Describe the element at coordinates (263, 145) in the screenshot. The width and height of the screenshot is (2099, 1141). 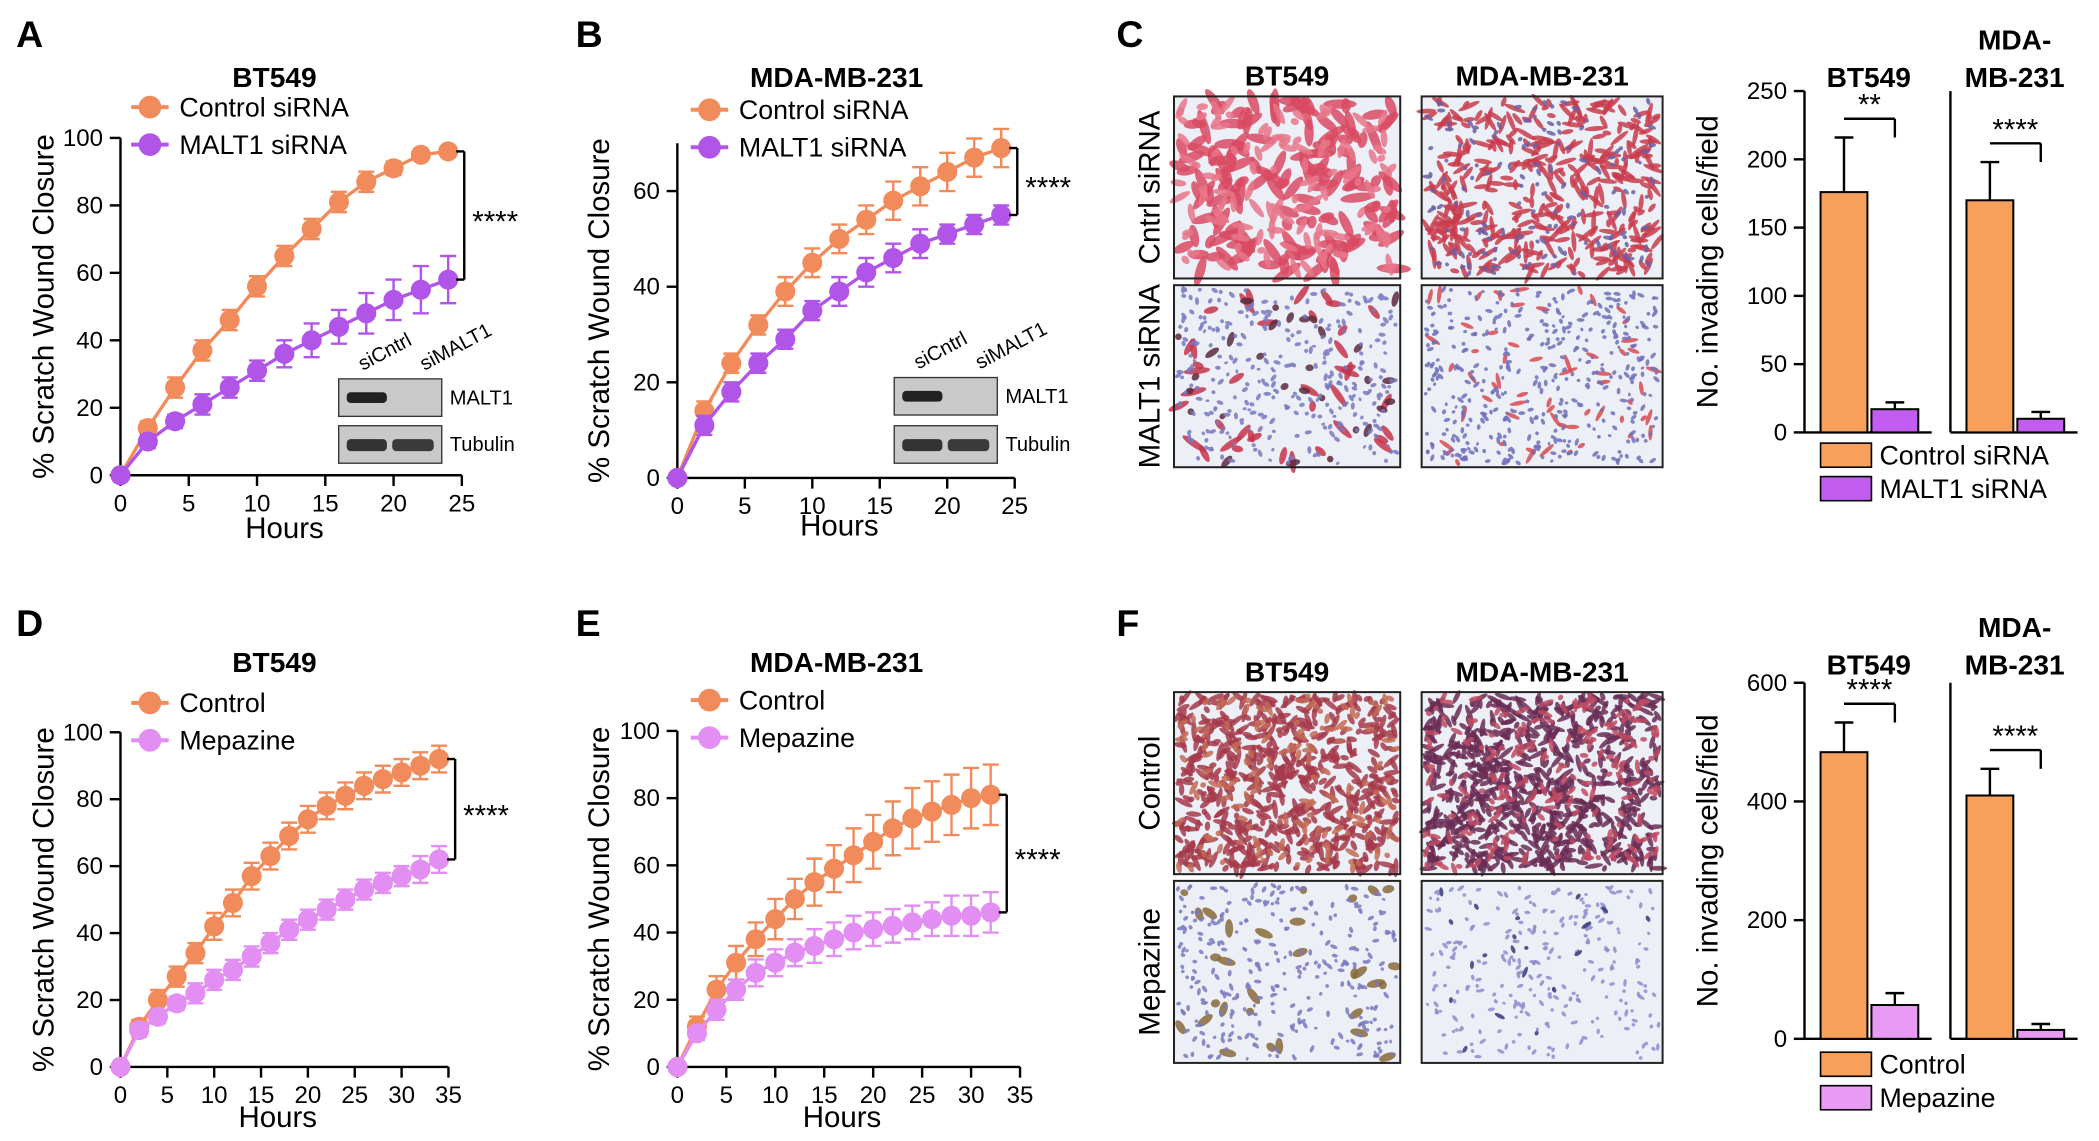
I see `legend-label: MALT1 siRNA` at that location.